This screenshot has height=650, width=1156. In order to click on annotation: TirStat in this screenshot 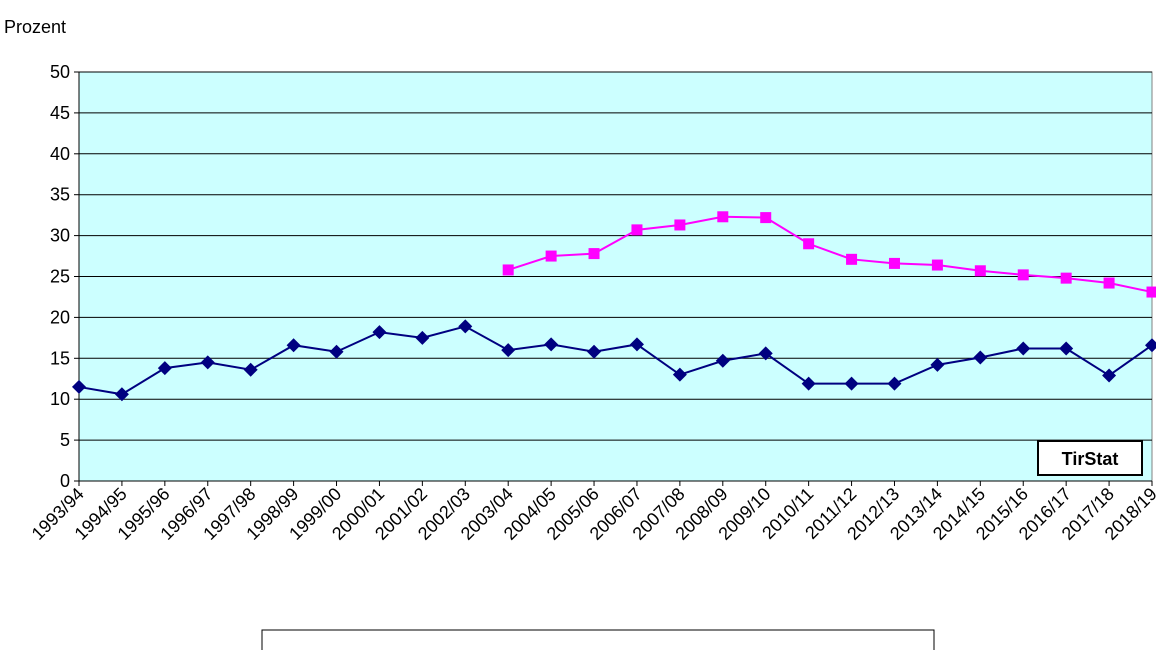, I will do `click(1090, 459)`.